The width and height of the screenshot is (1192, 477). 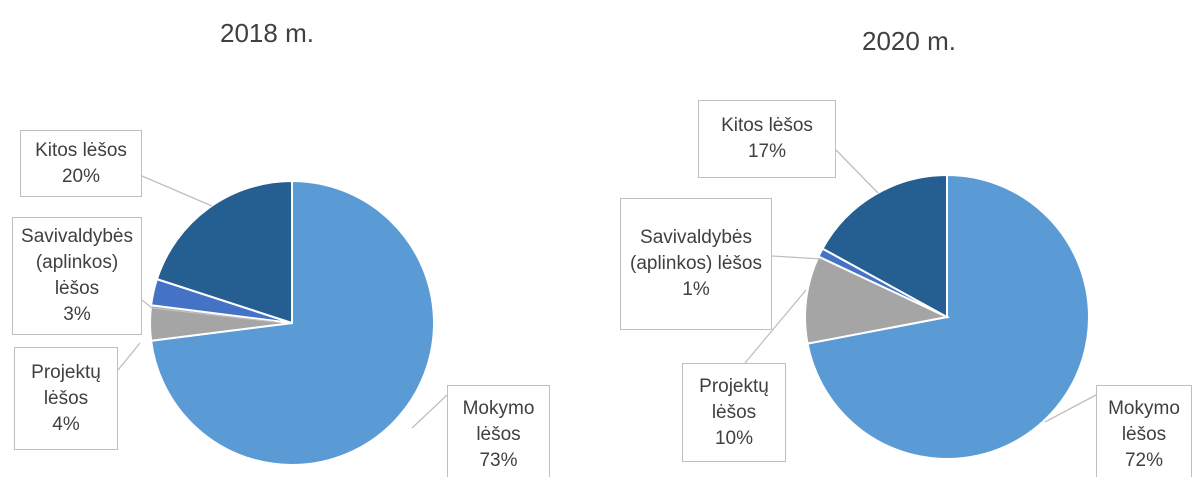 What do you see at coordinates (81, 176) in the screenshot?
I see `label-value: 20%` at bounding box center [81, 176].